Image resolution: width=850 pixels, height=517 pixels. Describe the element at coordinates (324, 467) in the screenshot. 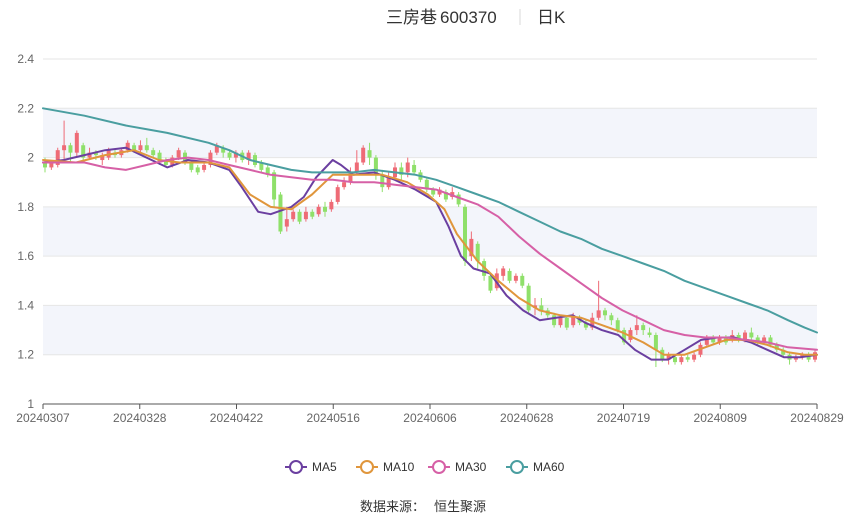

I see `legend-label: MA5` at that location.